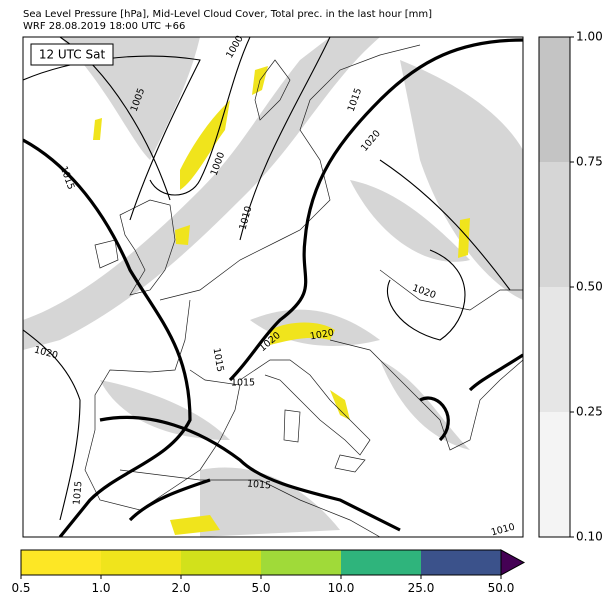 This screenshot has width=613, height=614. I want to click on colorbar-extend, so click(513, 562).